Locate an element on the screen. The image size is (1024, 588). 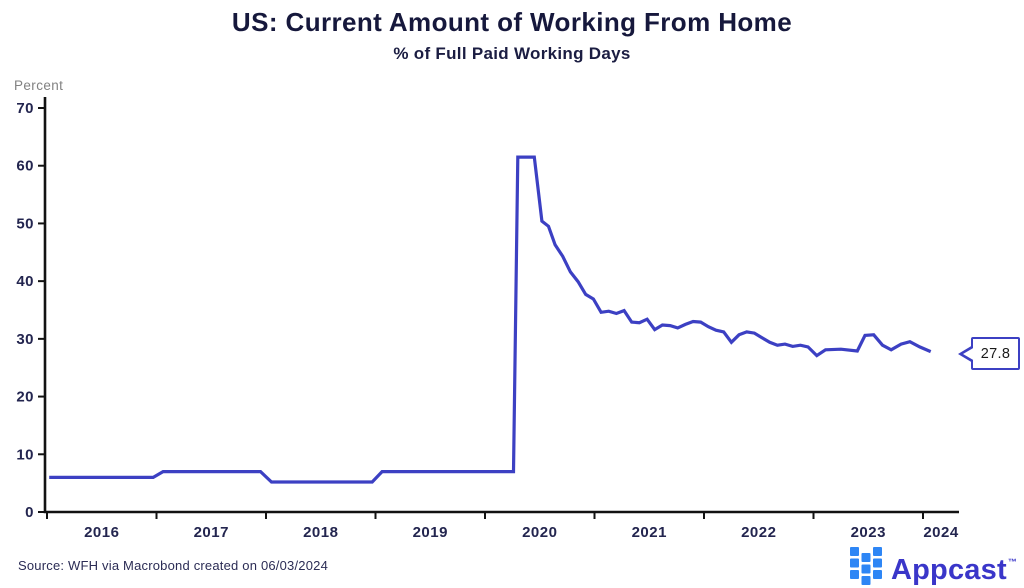
x-tick-label: 2016 is located at coordinates (101, 532).